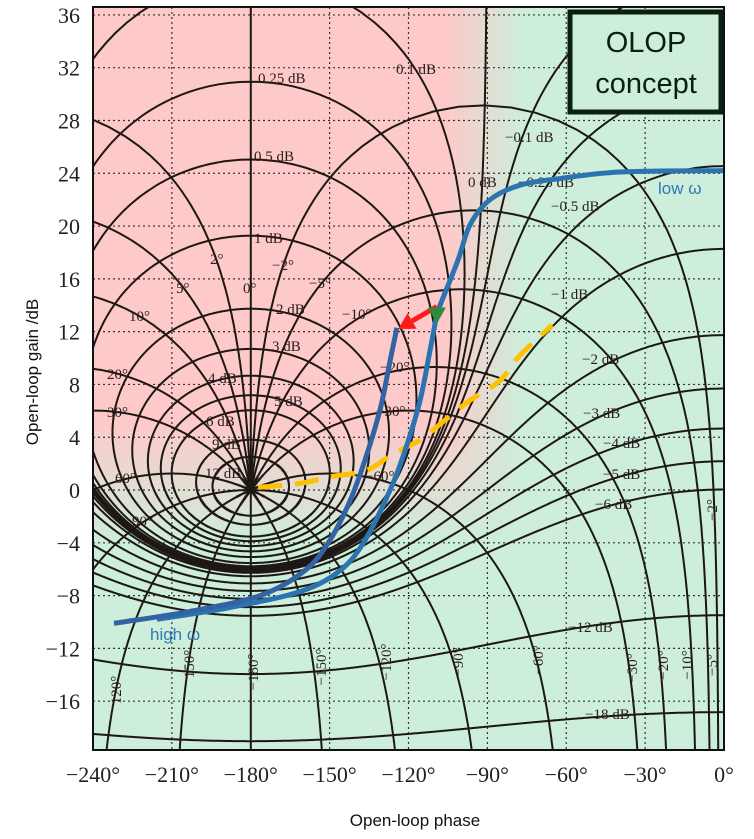  Describe the element at coordinates (566, 774) in the screenshot. I see `x-tick-label: −60°` at that location.